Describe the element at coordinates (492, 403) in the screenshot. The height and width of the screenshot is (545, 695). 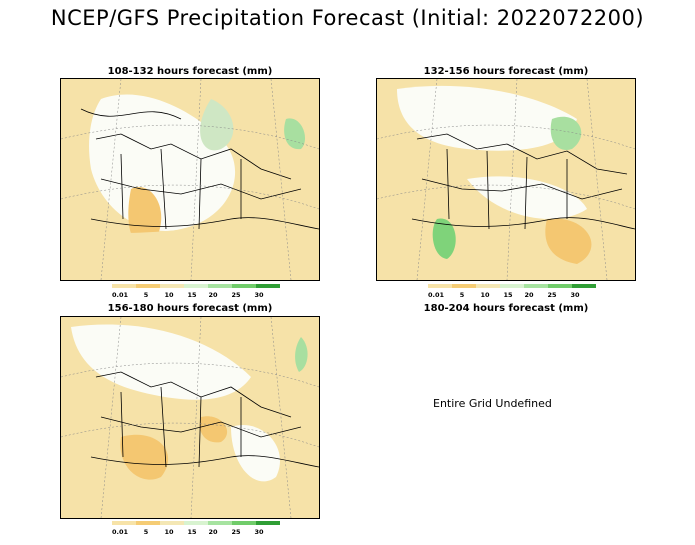
I see `undefined-grid-message: Entire Grid Undefined` at that location.